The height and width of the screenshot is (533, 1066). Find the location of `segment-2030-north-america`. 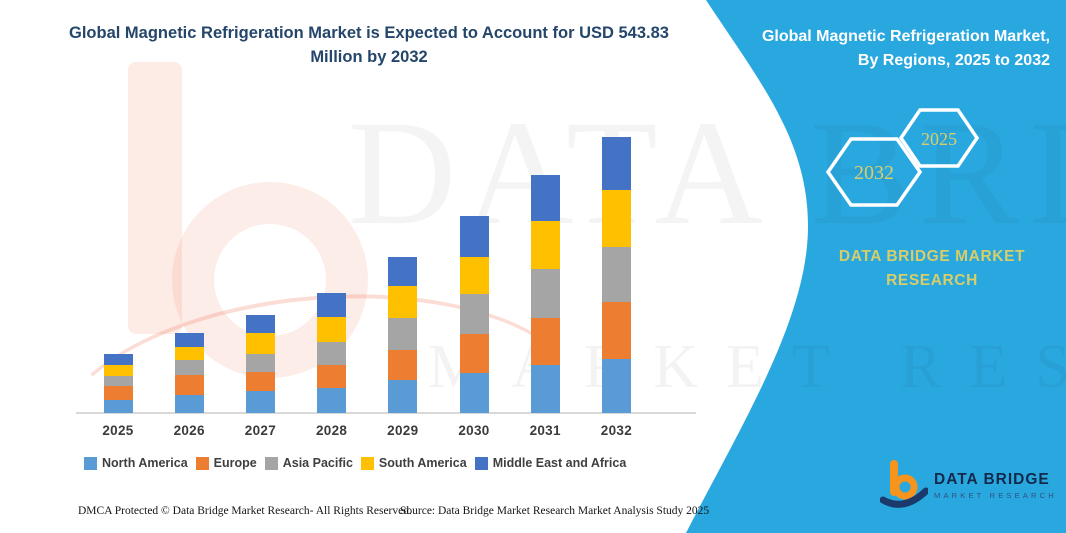

segment-2030-north-america is located at coordinates (474, 392).